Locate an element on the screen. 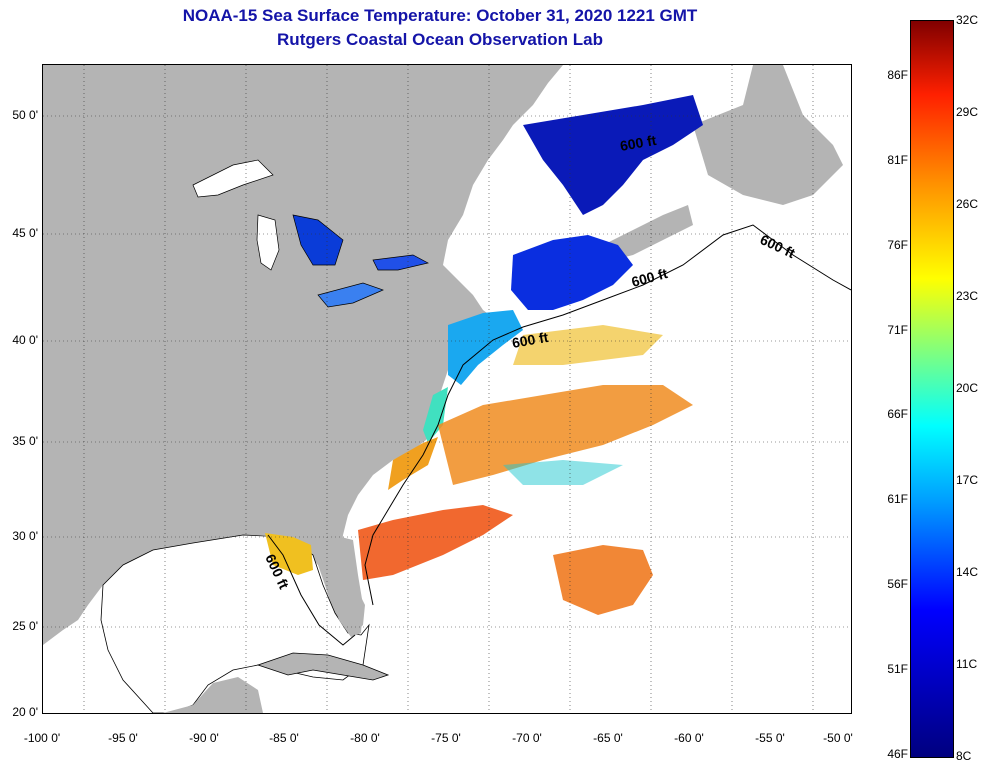 Image resolution: width=984 pixels, height=770 pixels. temperature-colorbar is located at coordinates (932, 389).